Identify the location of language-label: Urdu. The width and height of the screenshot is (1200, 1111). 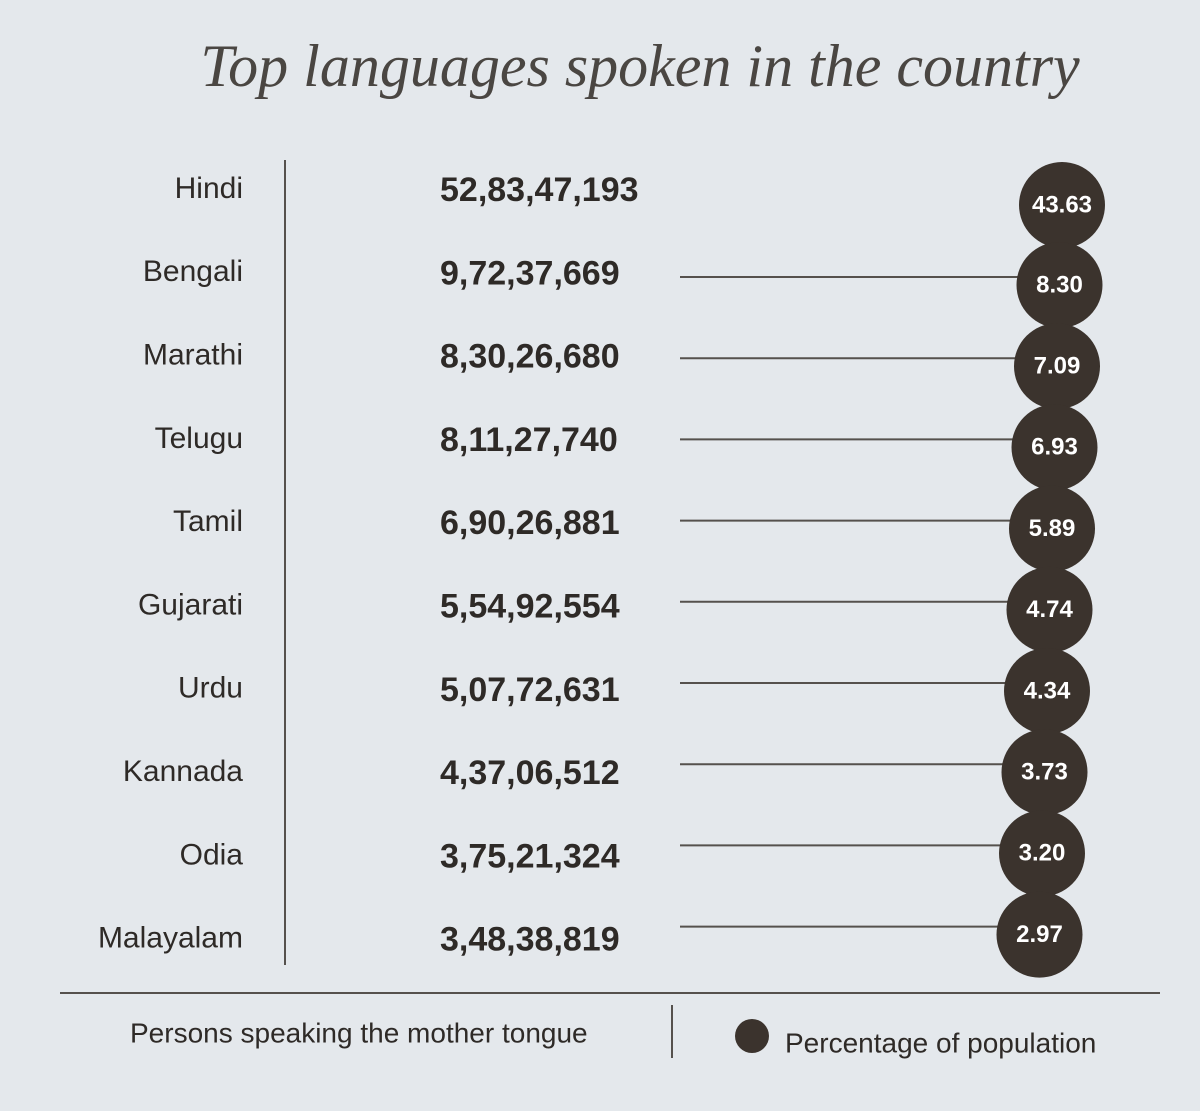
(210, 688).